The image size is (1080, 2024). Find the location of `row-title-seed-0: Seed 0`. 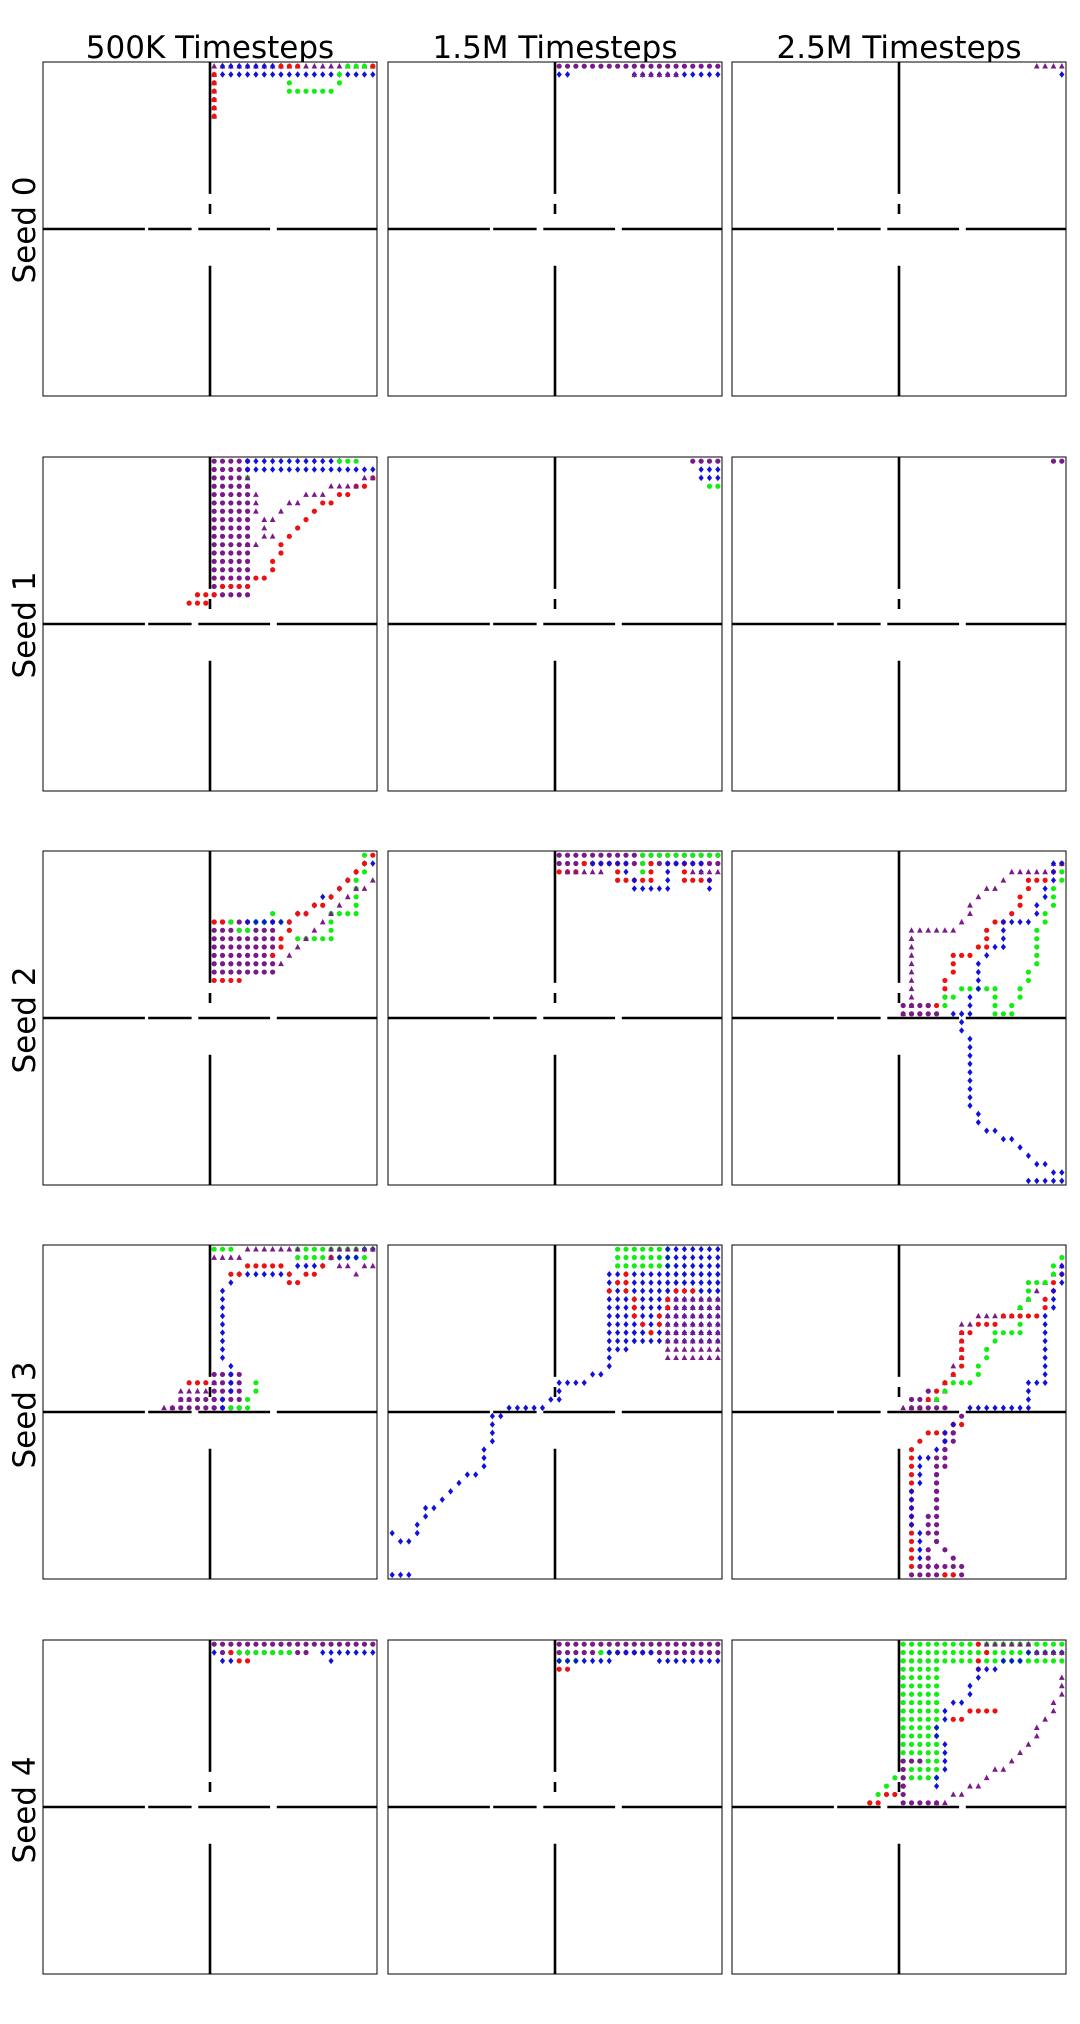

row-title-seed-0: Seed 0 is located at coordinates (25, 229).